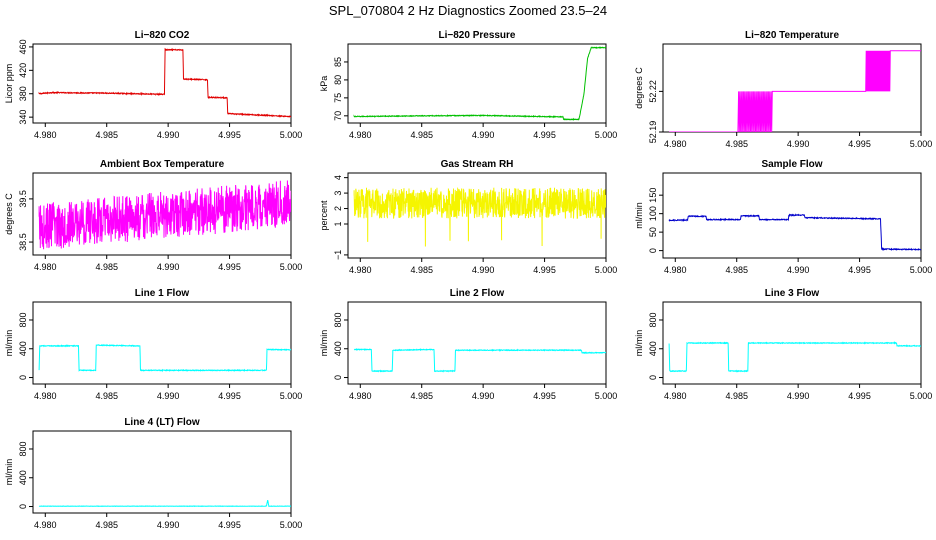  What do you see at coordinates (338, 80) in the screenshot?
I see `y-tick-label: 80` at bounding box center [338, 80].